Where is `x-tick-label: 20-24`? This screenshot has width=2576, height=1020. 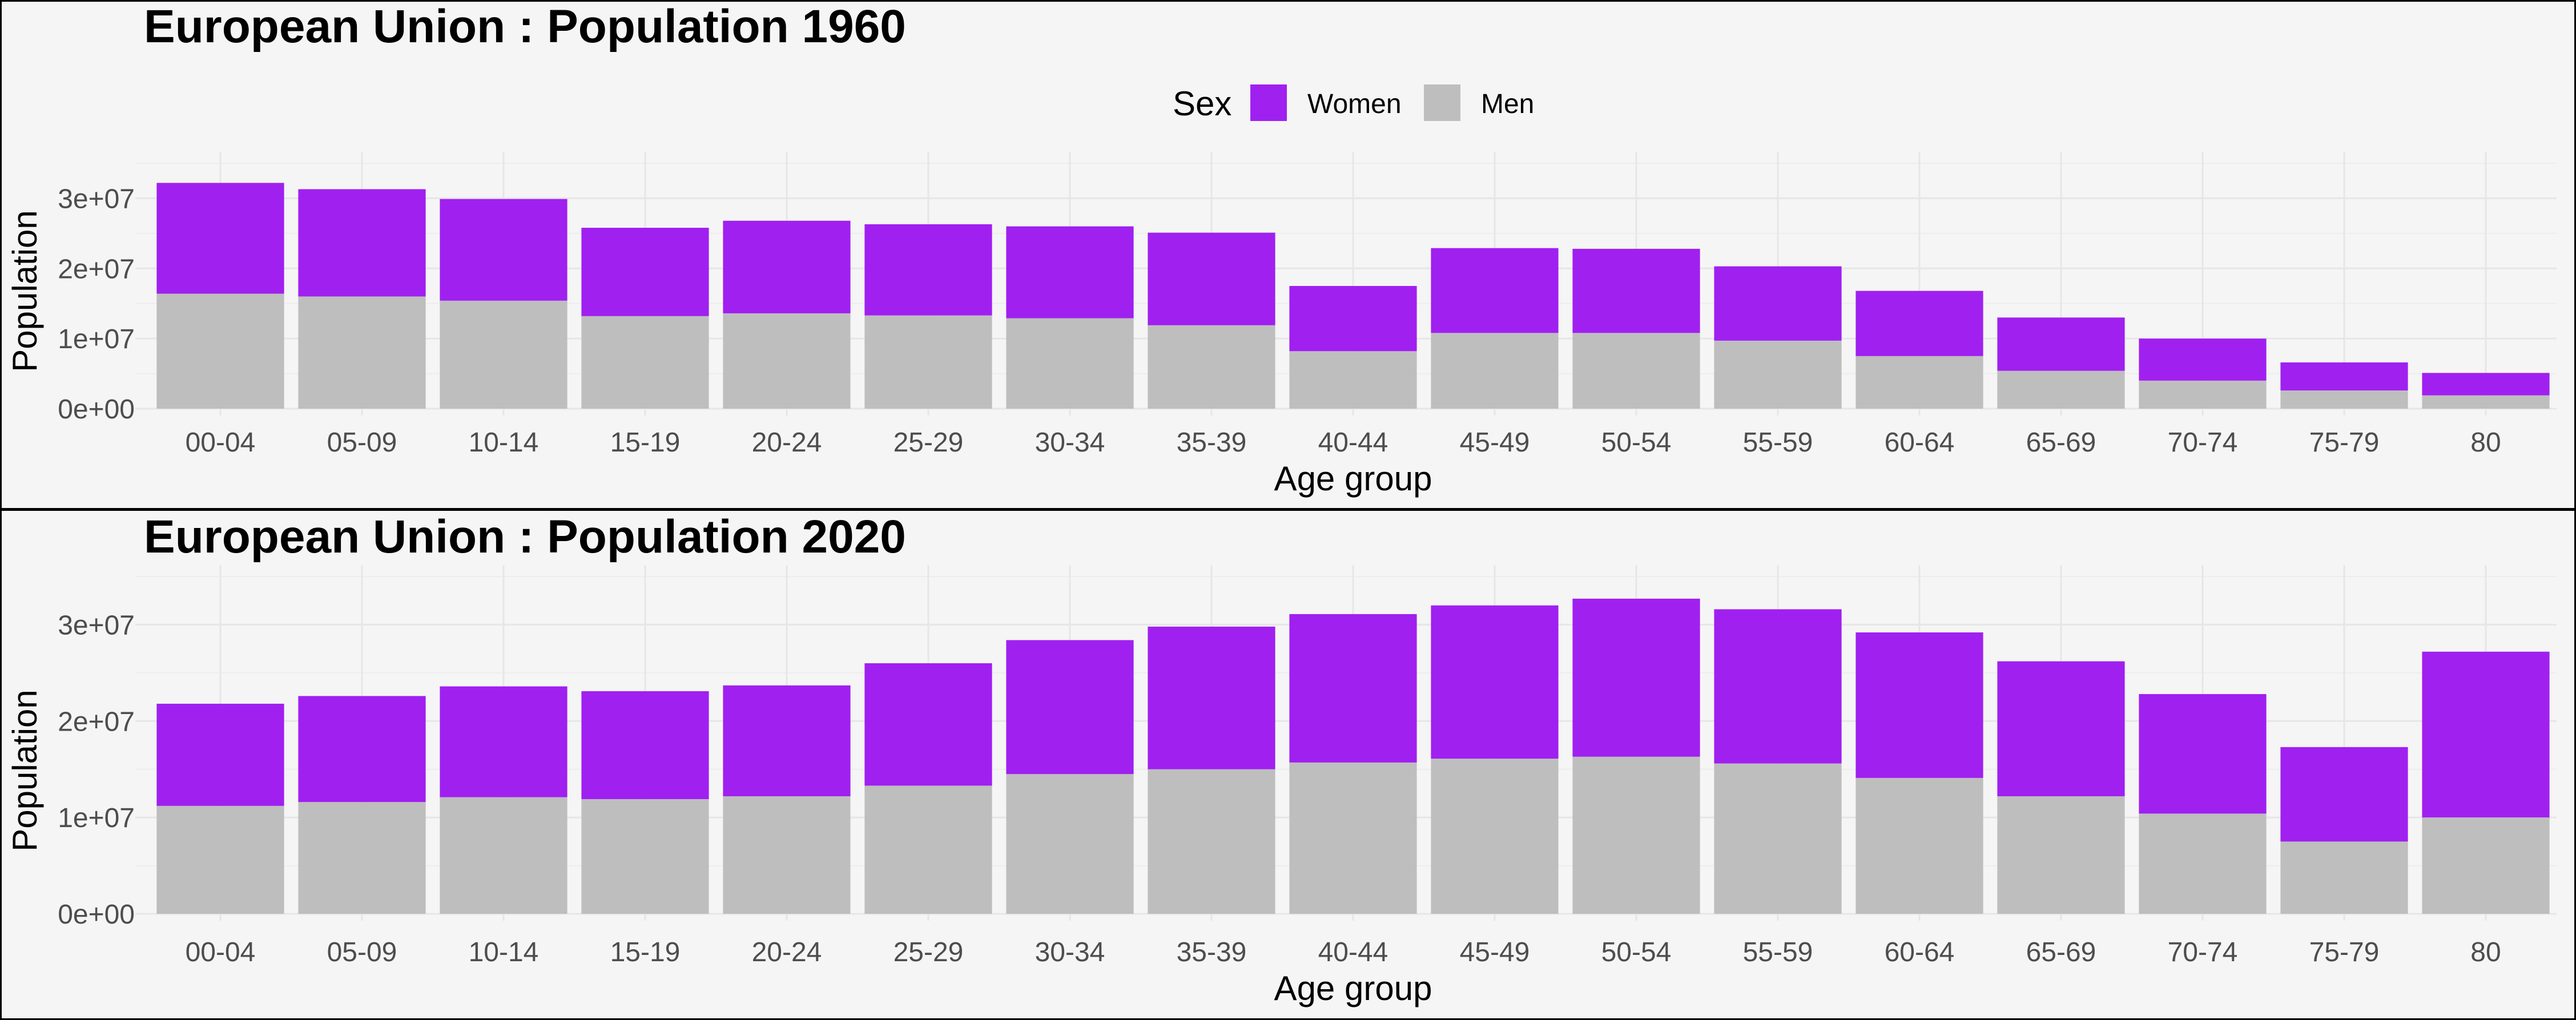
x-tick-label: 20-24 is located at coordinates (787, 952).